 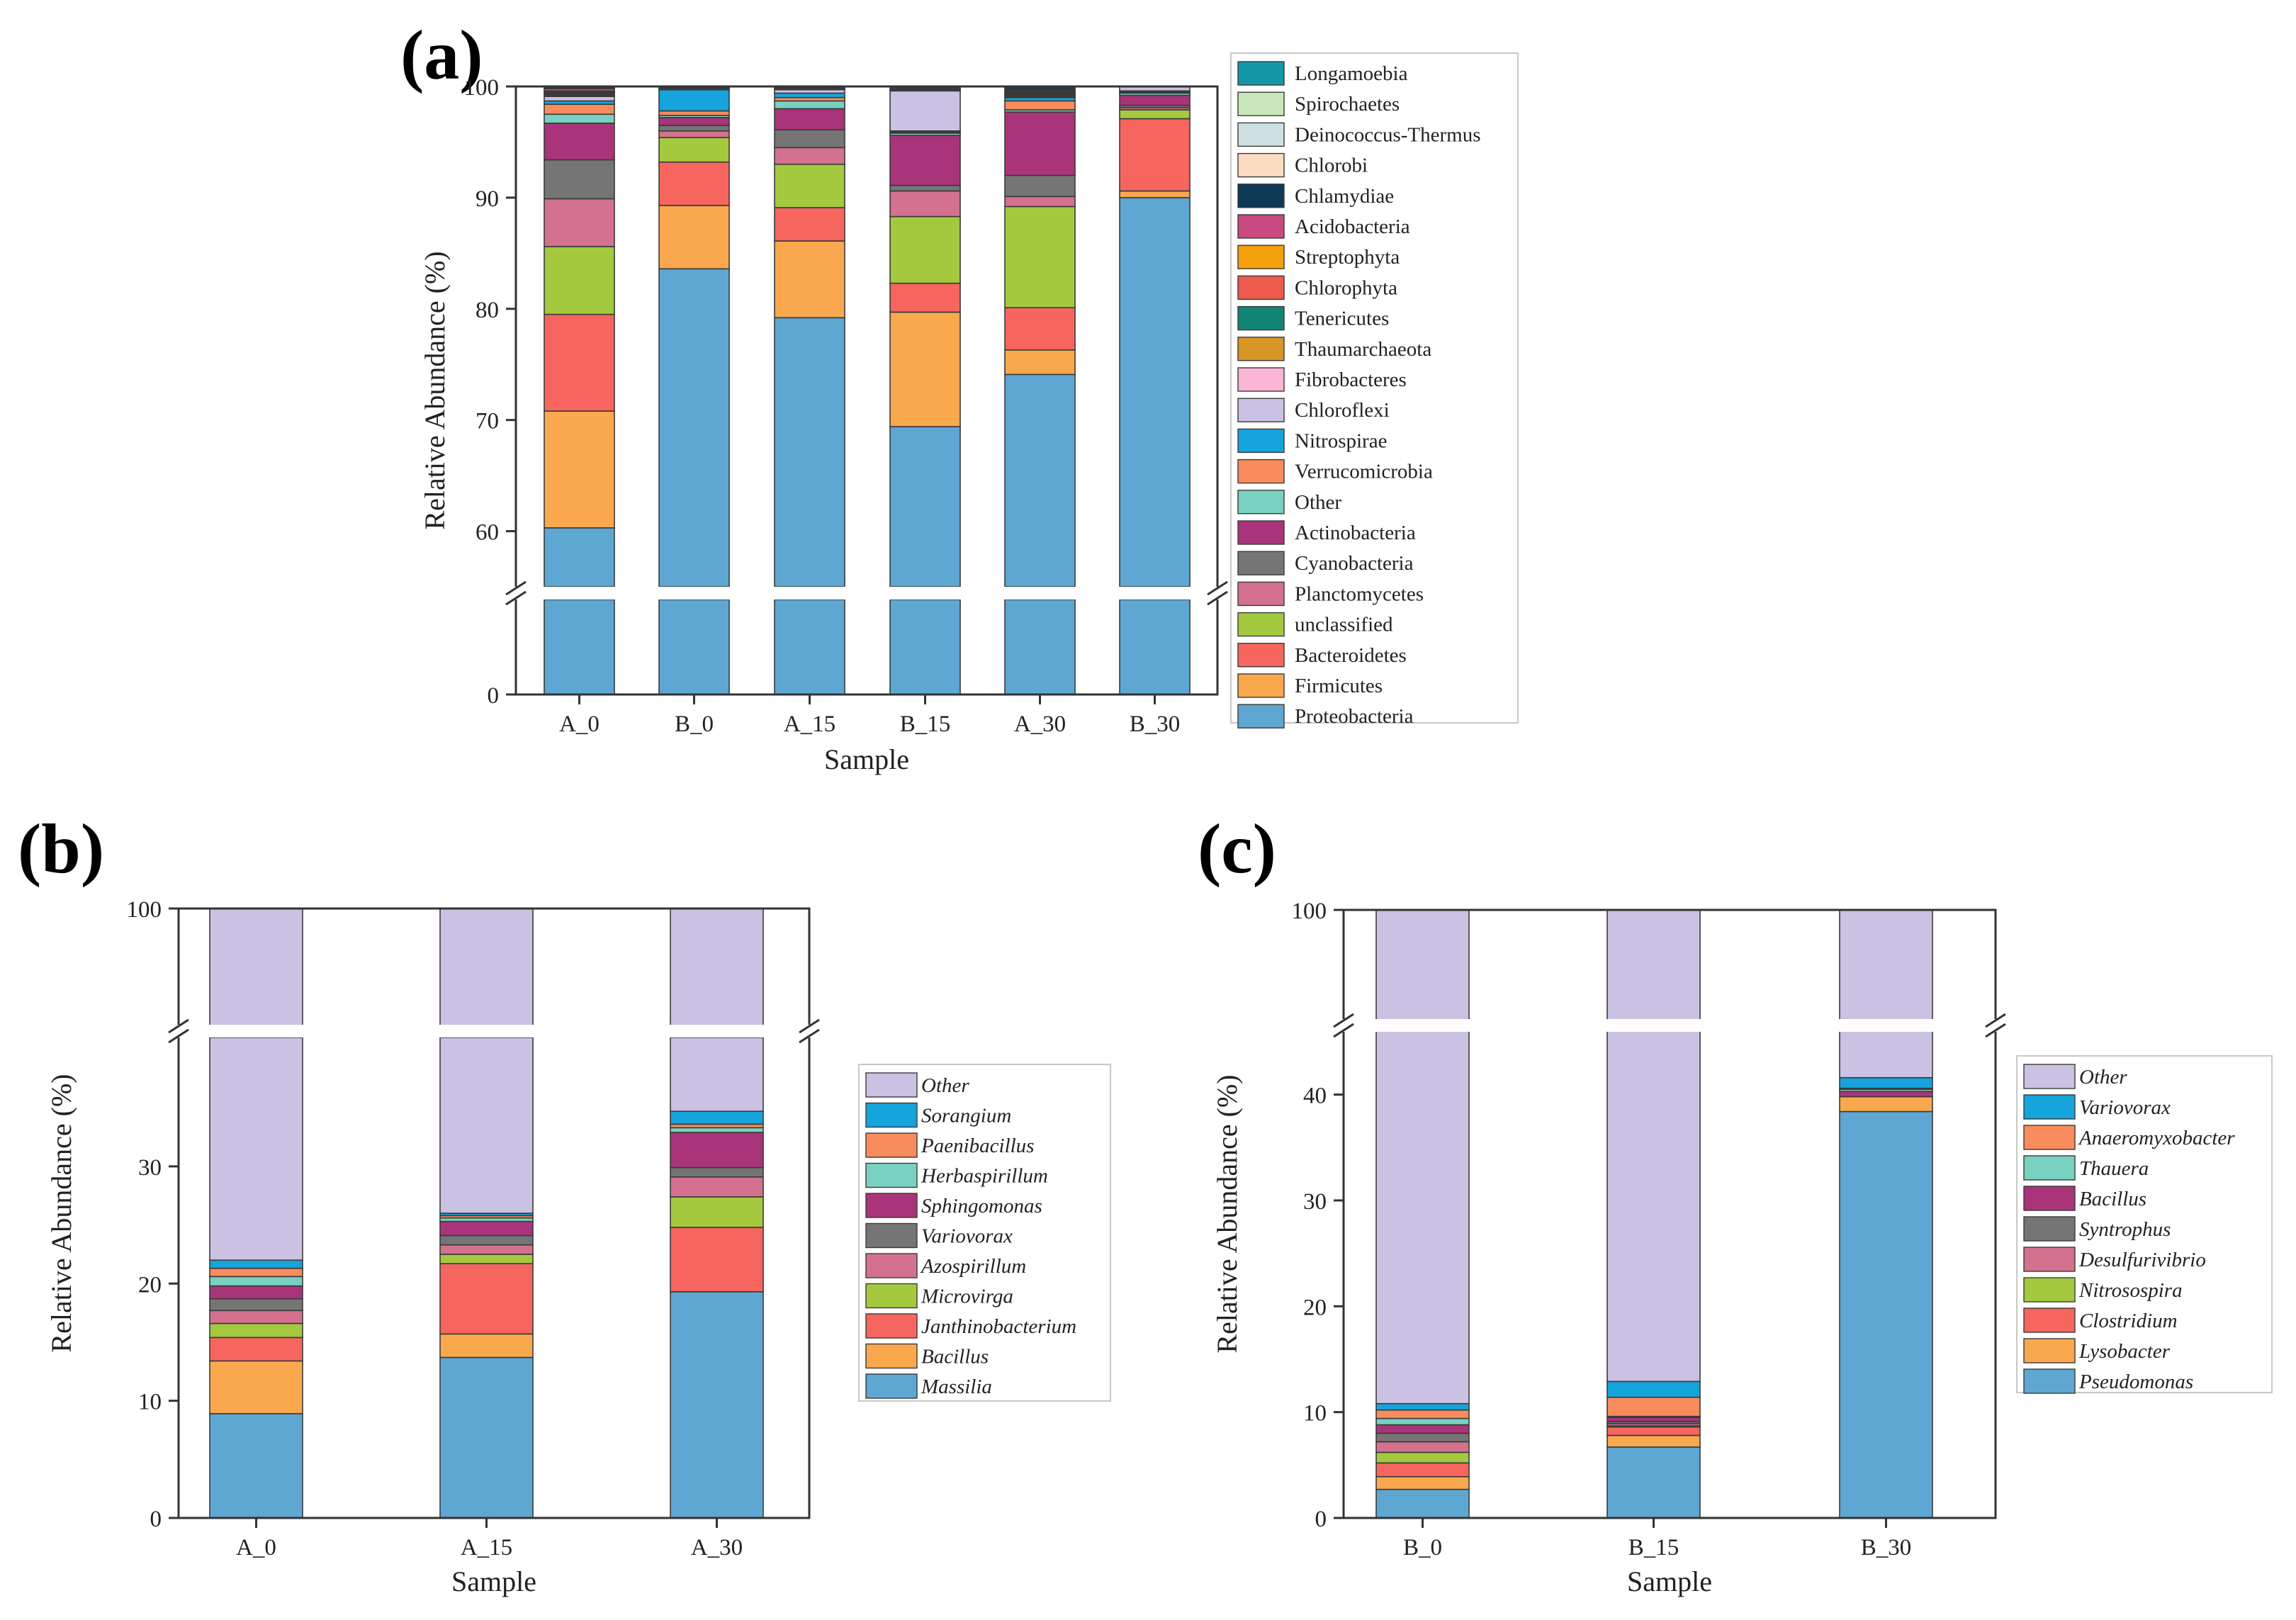 I want to click on x-axis-title-b: Sample, so click(x=493, y=1581).